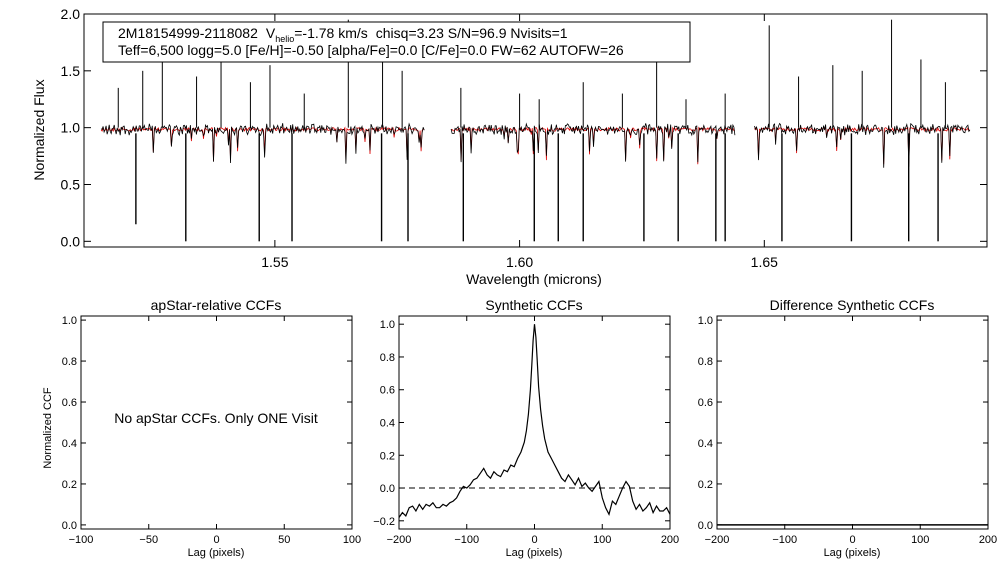 This screenshot has height=576, width=1008. I want to click on synthetic-x-axis-title: Lag (pixels), so click(534, 553).